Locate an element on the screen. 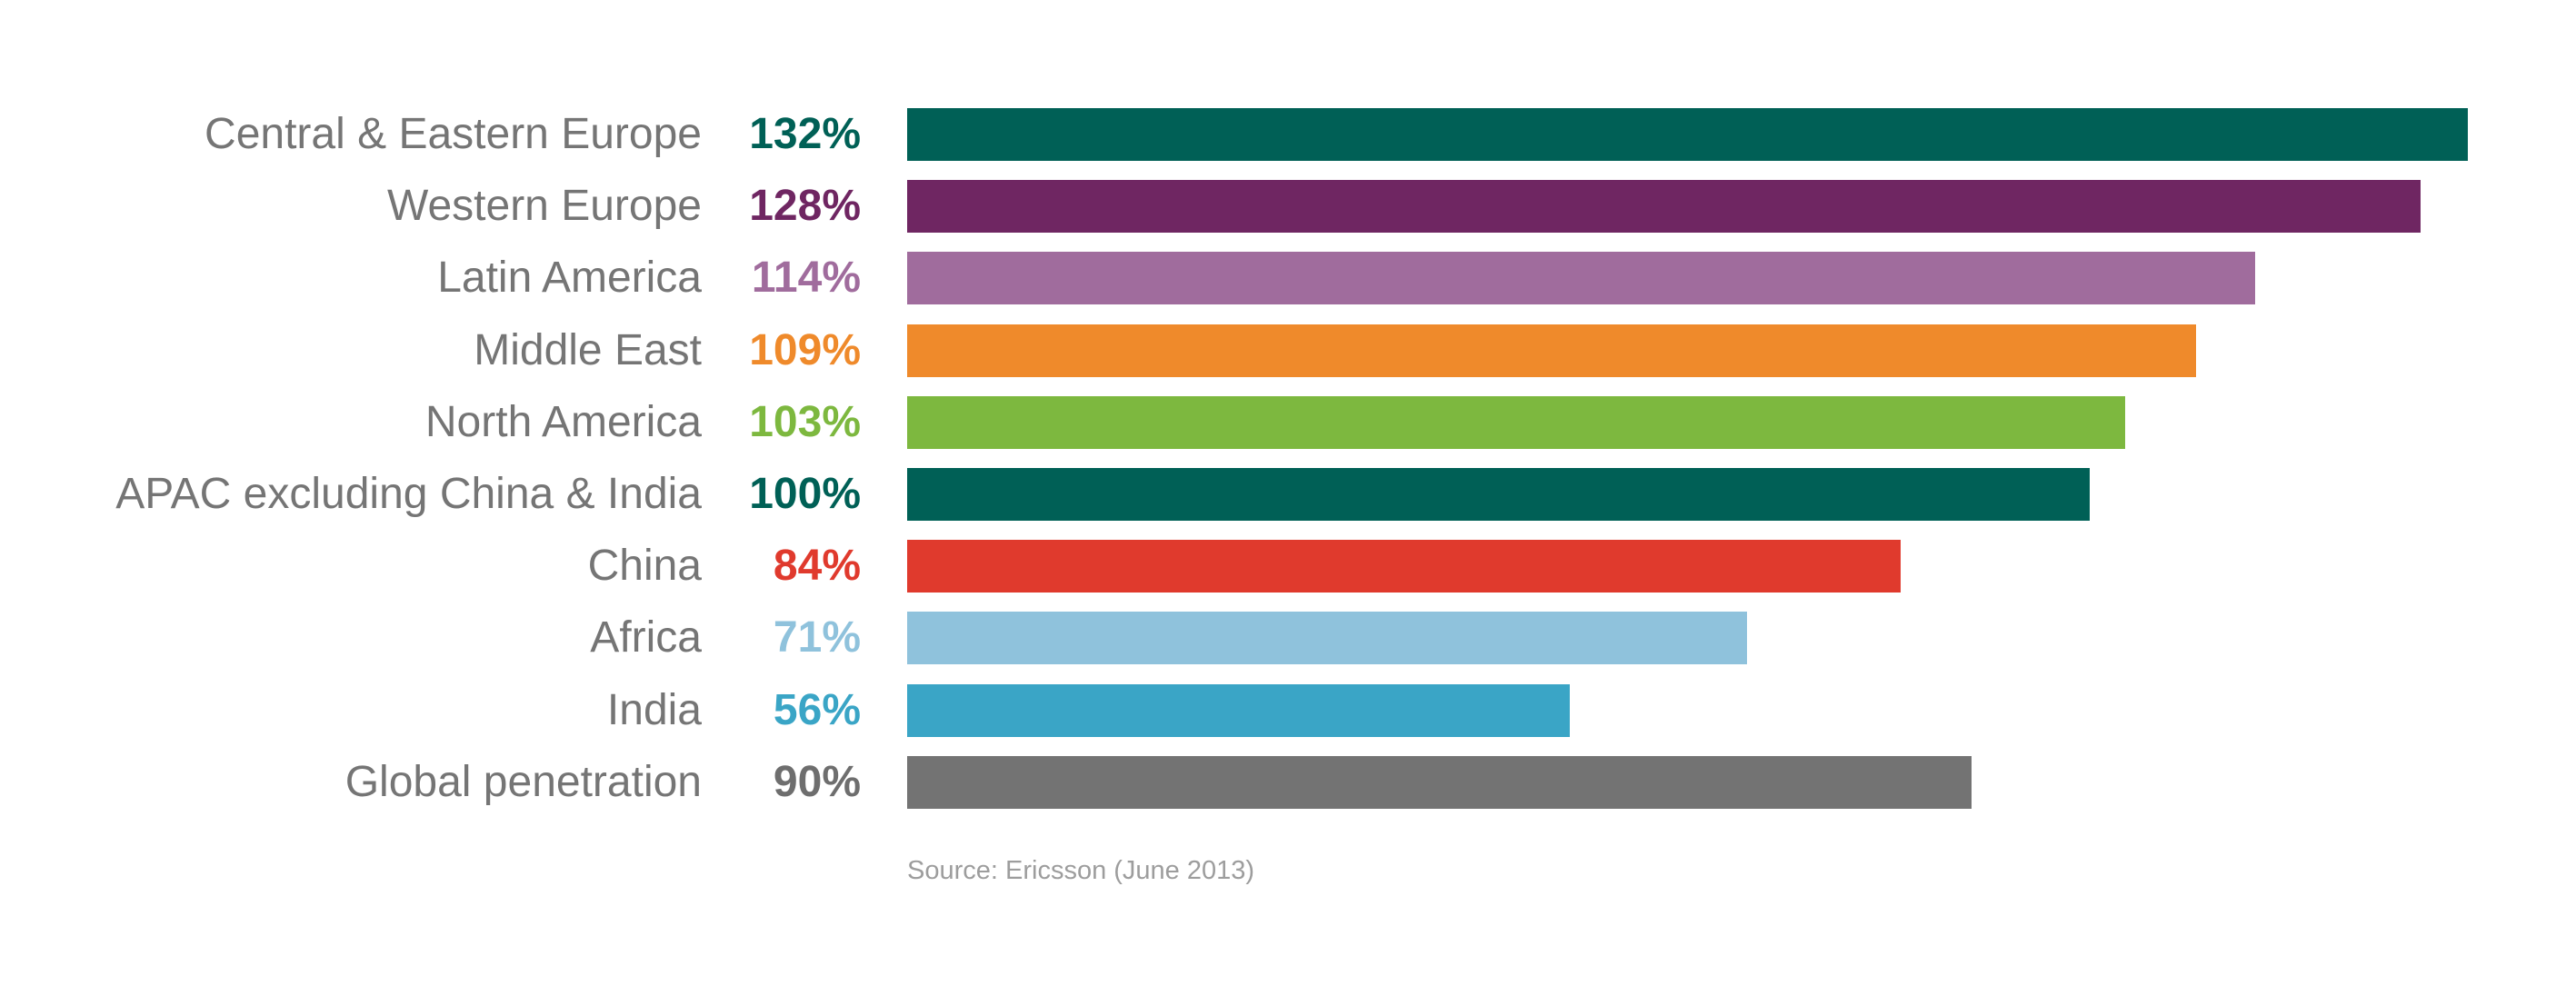 The height and width of the screenshot is (996, 2576). chart-row: Middle East 109% is located at coordinates (1288, 350).